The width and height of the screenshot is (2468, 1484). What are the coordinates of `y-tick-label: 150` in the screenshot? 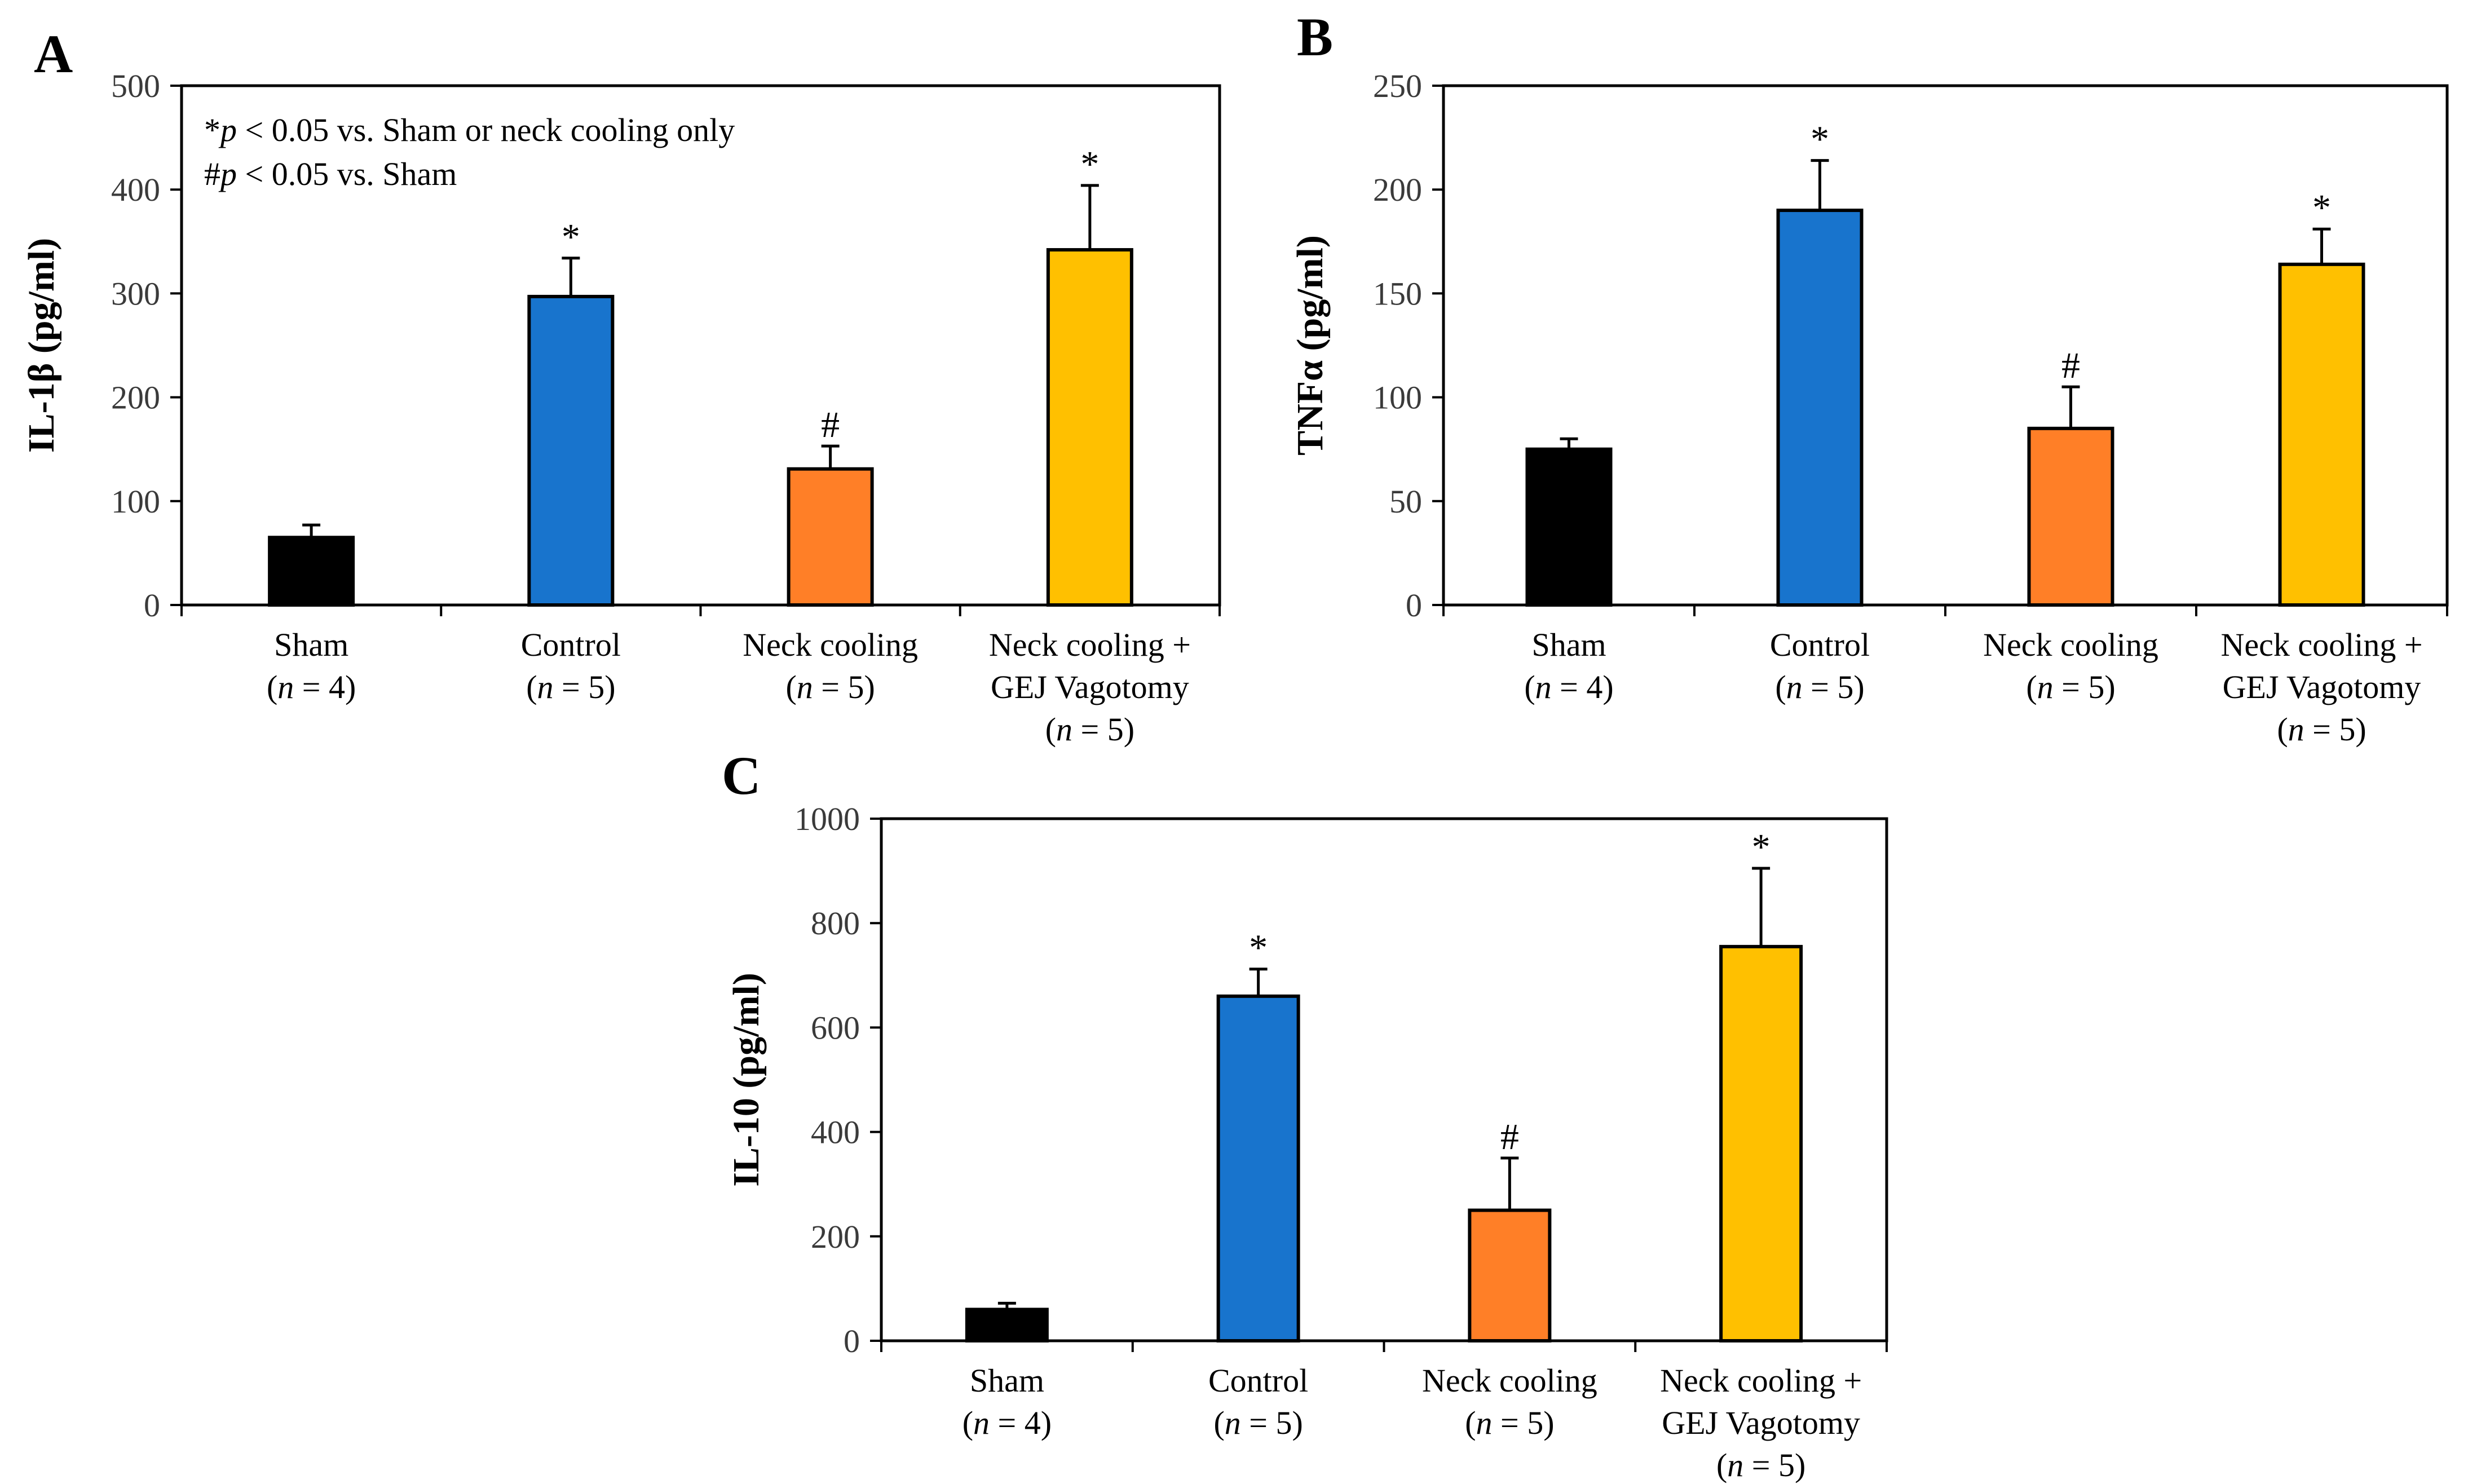 It's located at (1397, 293).